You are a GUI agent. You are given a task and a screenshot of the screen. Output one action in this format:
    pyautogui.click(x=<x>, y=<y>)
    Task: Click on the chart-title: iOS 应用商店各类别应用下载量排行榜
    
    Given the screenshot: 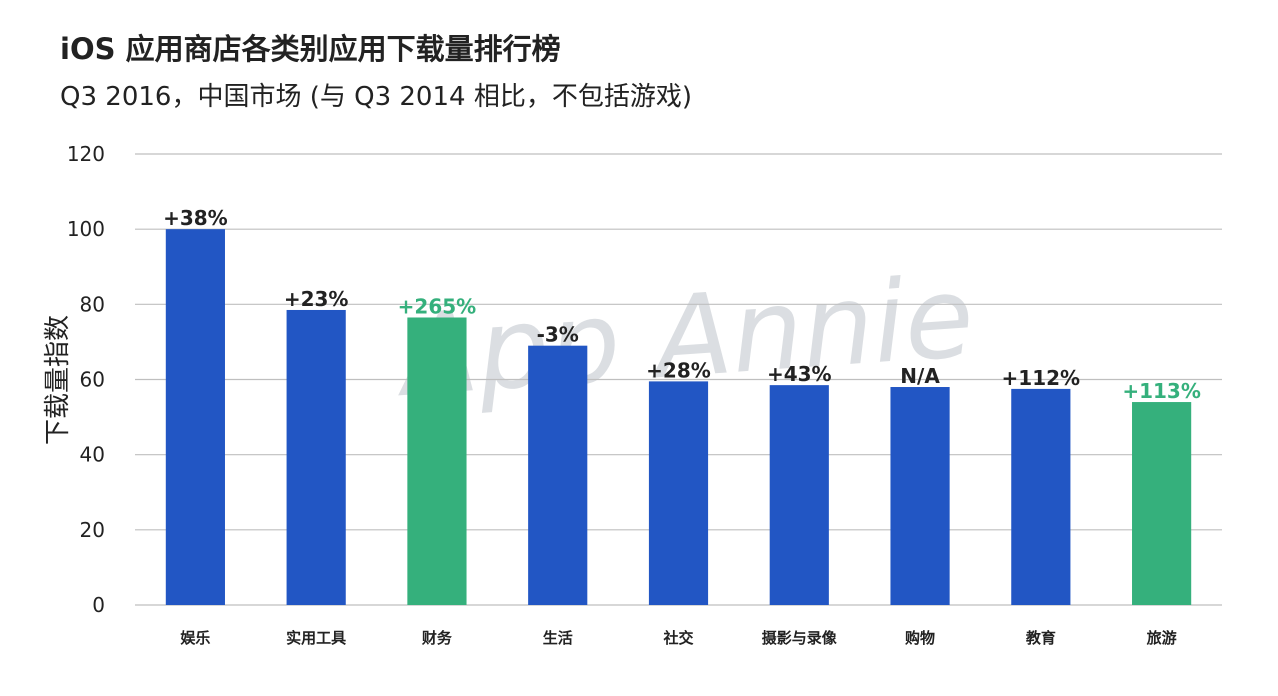 What is the action you would take?
    pyautogui.click(x=310, y=49)
    